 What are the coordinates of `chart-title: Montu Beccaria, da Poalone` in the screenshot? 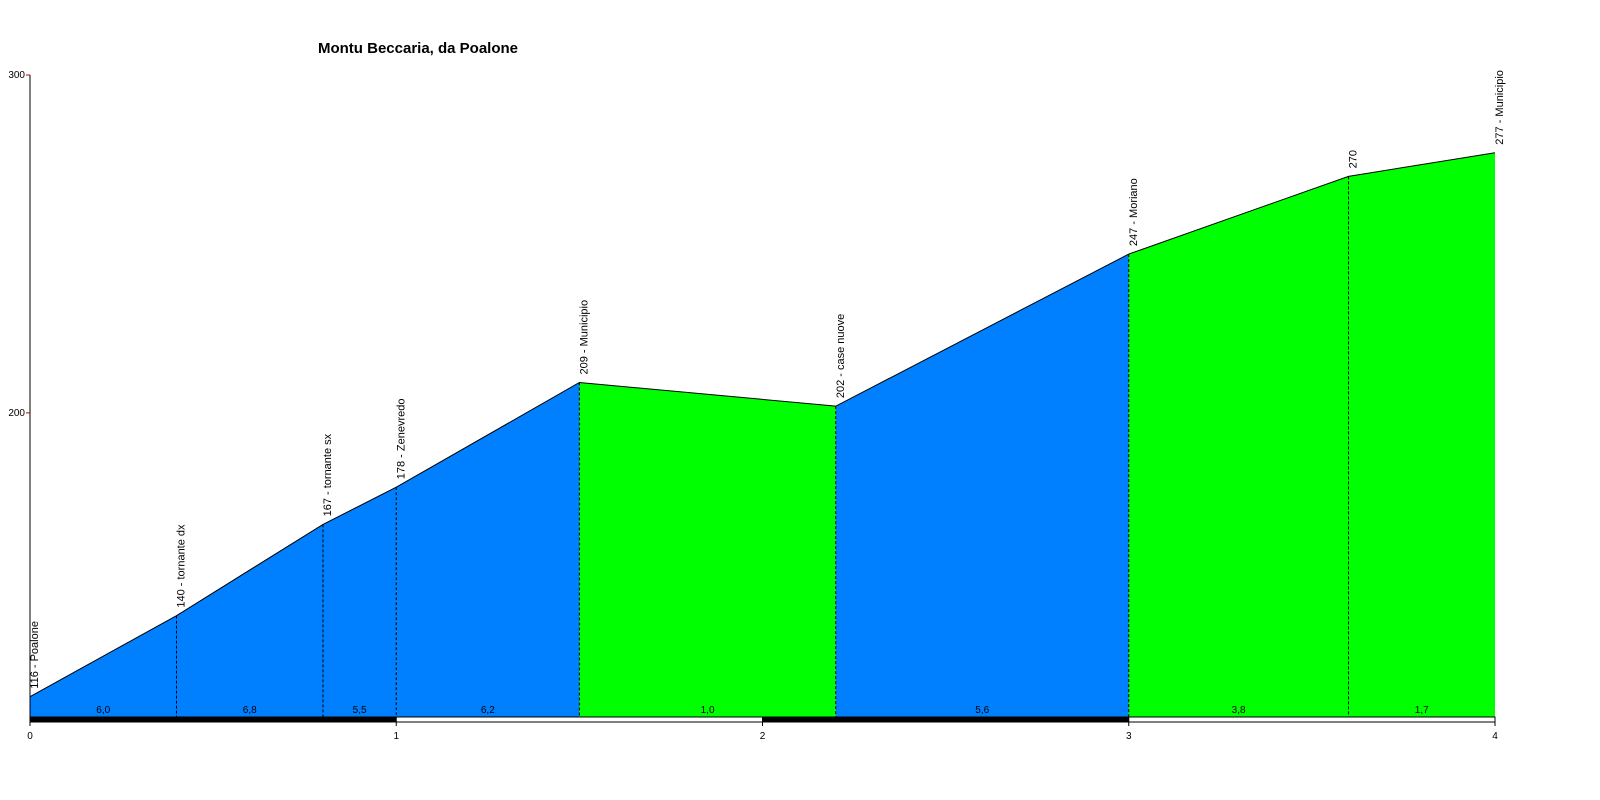 It's located at (418, 48).